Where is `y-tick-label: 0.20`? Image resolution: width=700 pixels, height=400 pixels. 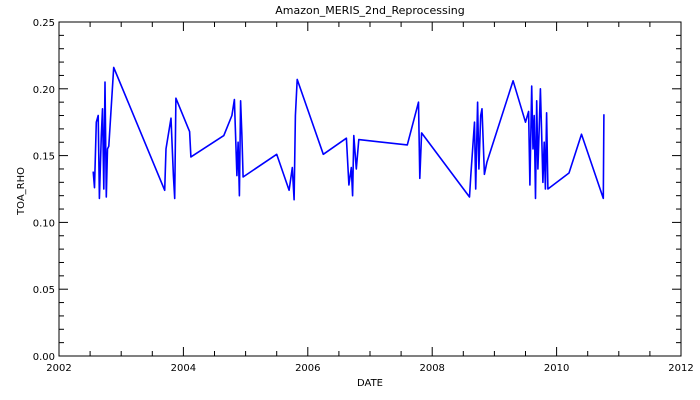
y-tick-label: 0.20 is located at coordinates (44, 90).